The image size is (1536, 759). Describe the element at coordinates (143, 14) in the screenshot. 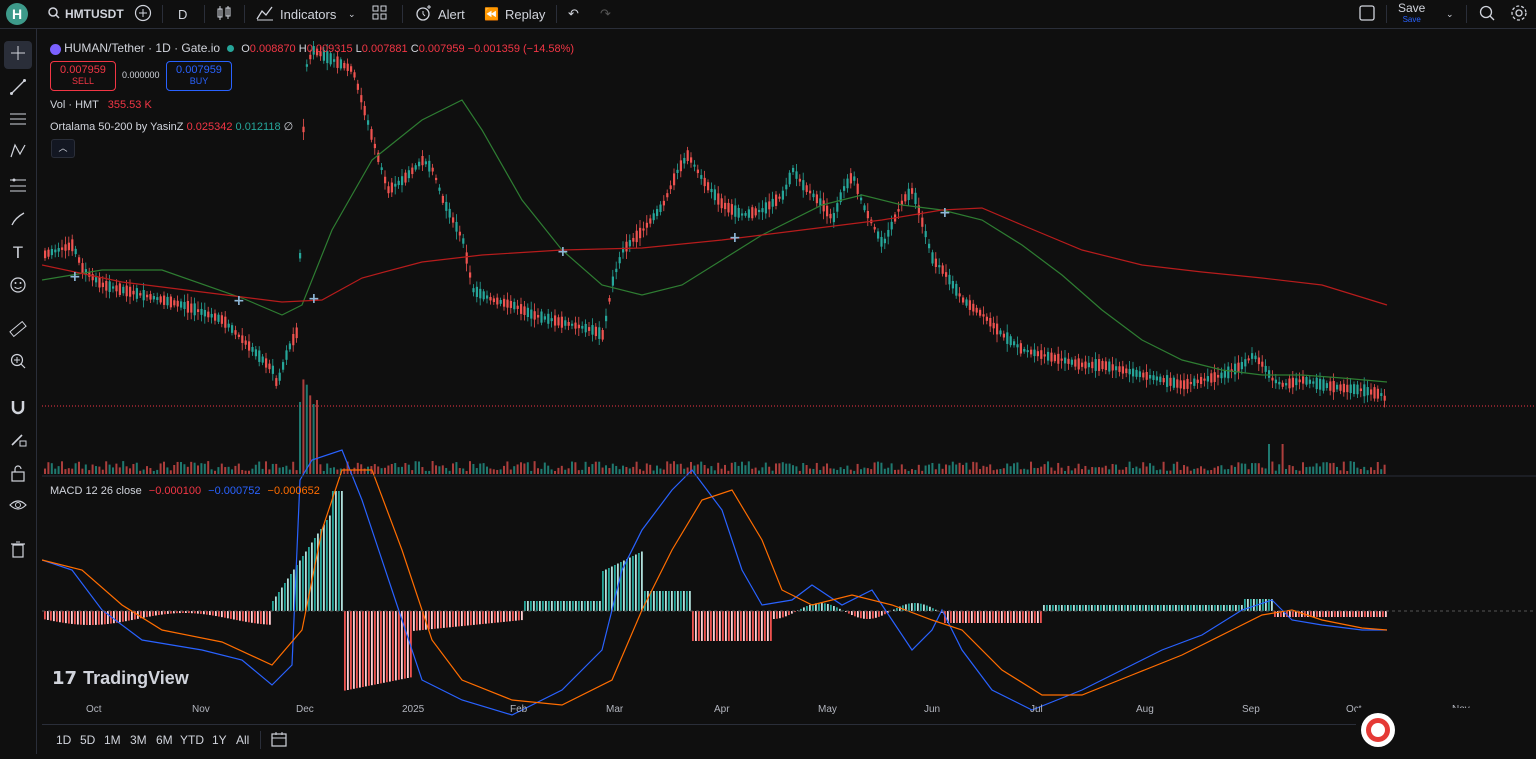

I see `compare-button` at that location.